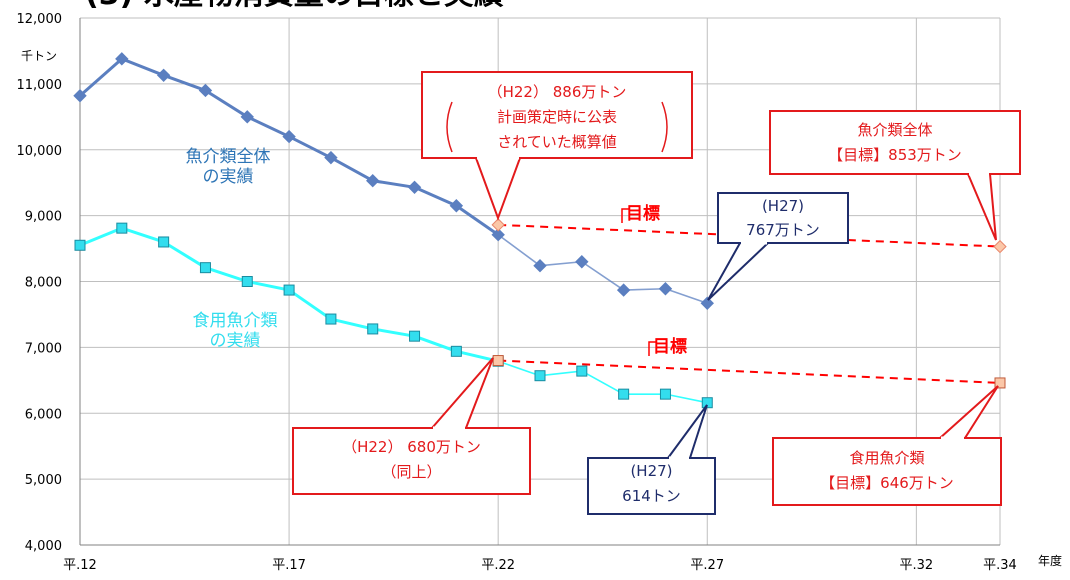 The height and width of the screenshot is (580, 1070). I want to click on goal-bracket, so click(652, 348).